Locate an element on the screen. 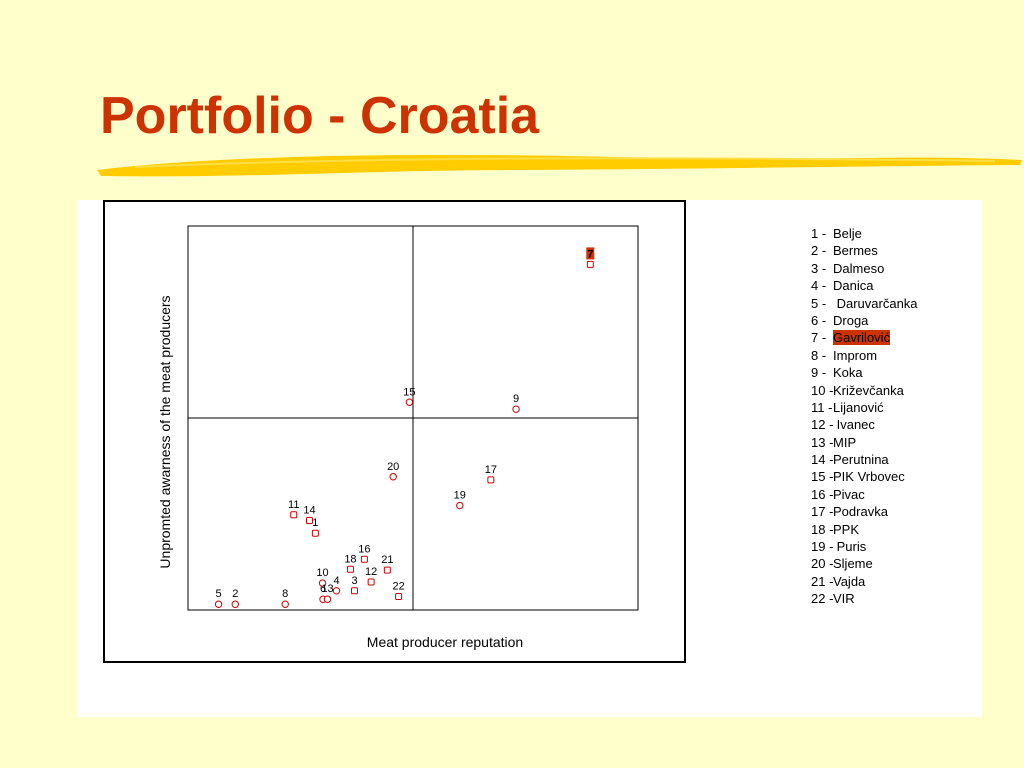 The width and height of the screenshot is (1024, 768). legend-item-name: Ivanec is located at coordinates (854, 425).